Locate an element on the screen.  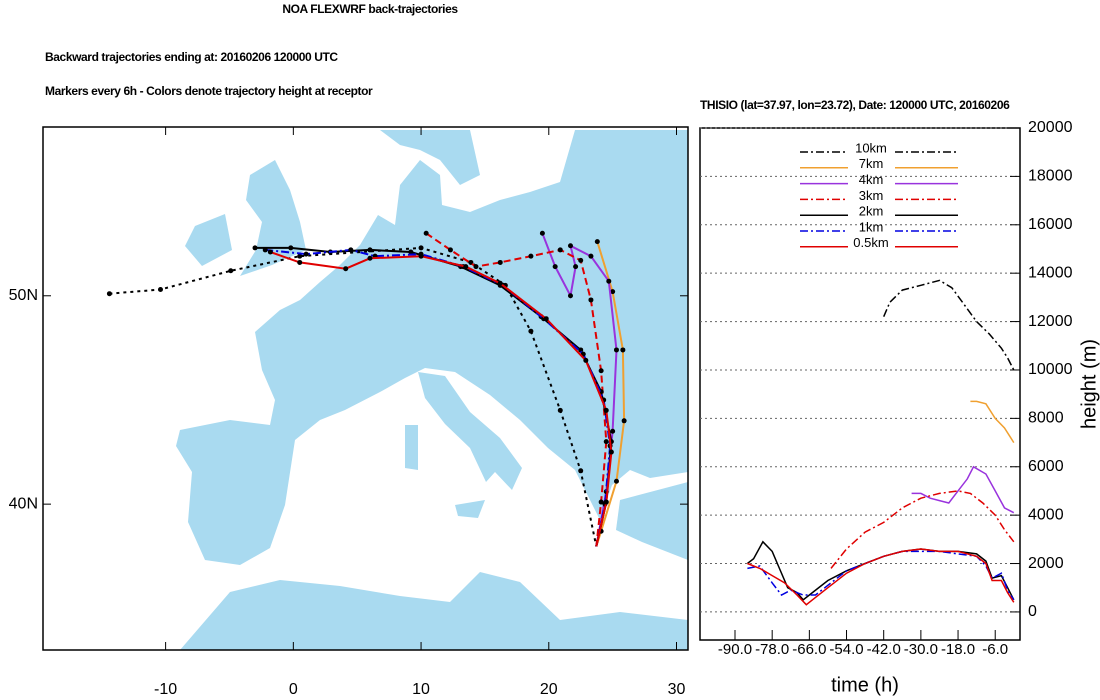
legend-label: 10km is located at coordinates (871, 147).